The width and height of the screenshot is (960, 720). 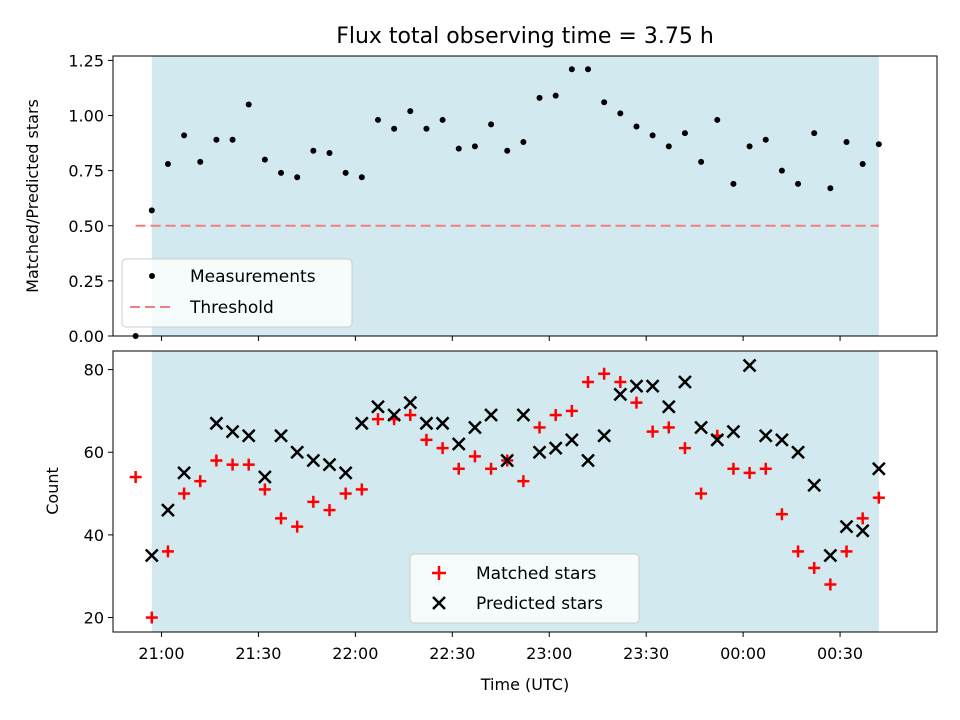 What do you see at coordinates (500, 338) in the screenshot?
I see `ratio-x-ticks` at bounding box center [500, 338].